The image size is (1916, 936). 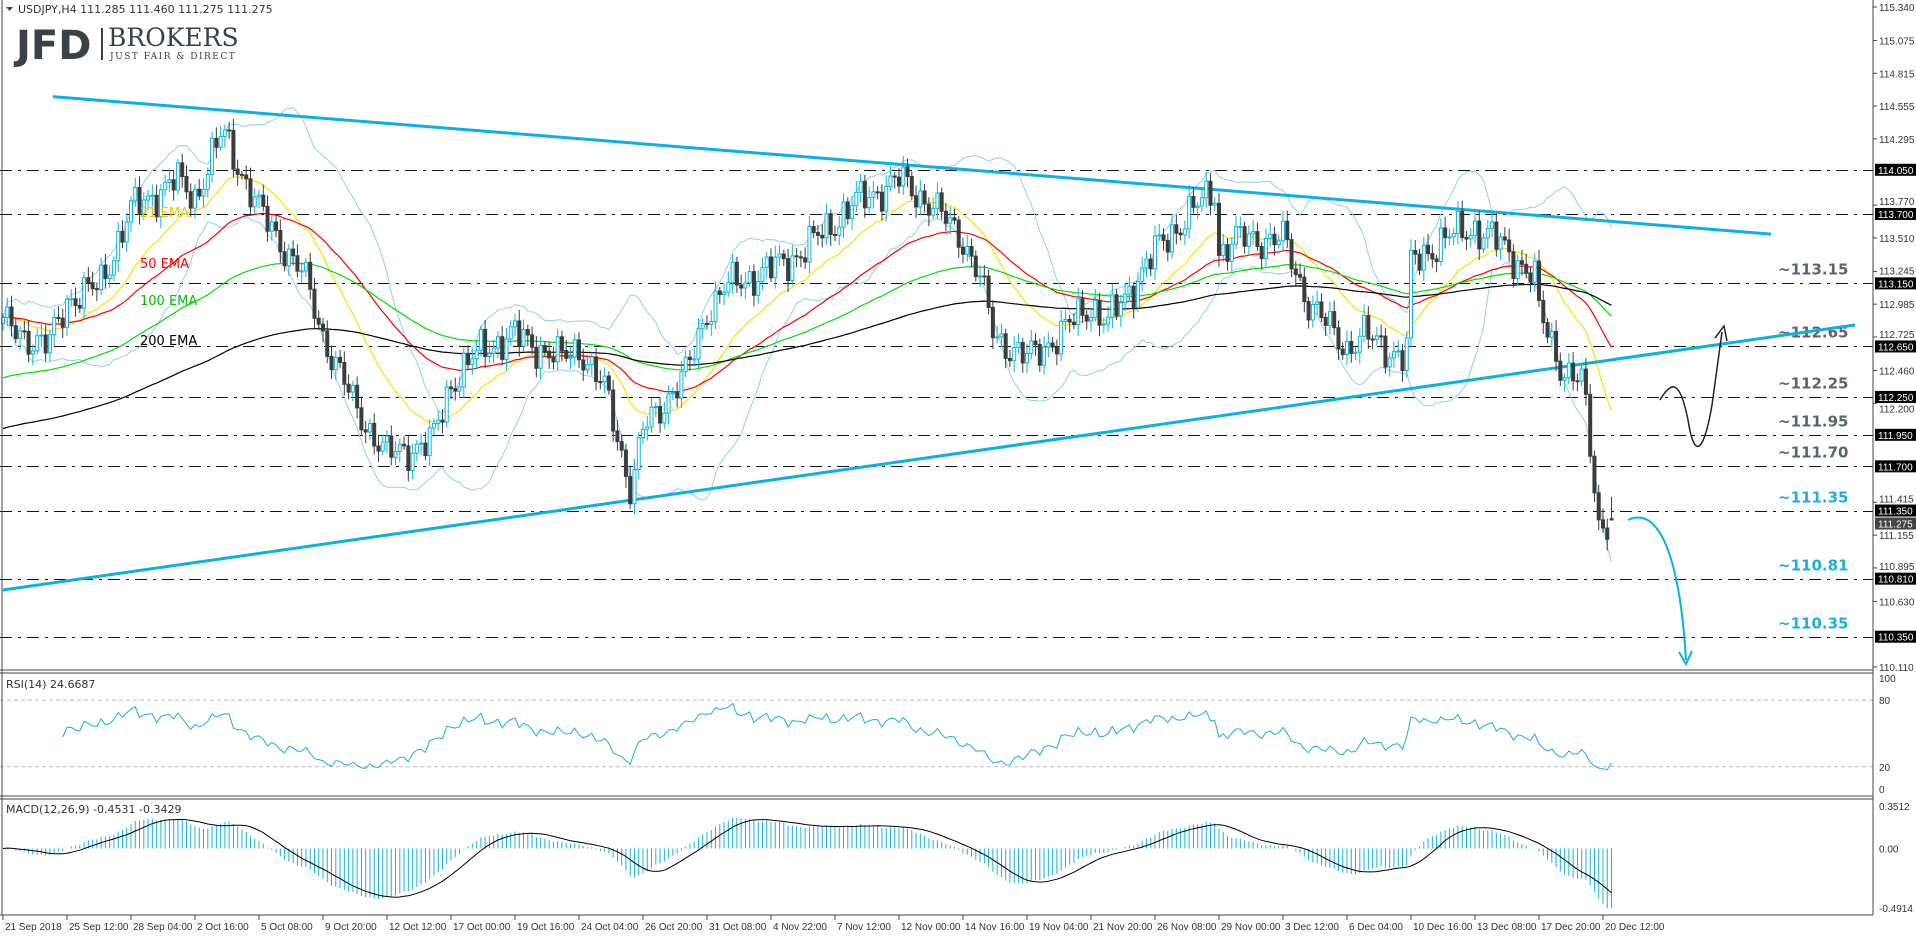 I want to click on level-label: ~112.25, so click(x=1813, y=384).